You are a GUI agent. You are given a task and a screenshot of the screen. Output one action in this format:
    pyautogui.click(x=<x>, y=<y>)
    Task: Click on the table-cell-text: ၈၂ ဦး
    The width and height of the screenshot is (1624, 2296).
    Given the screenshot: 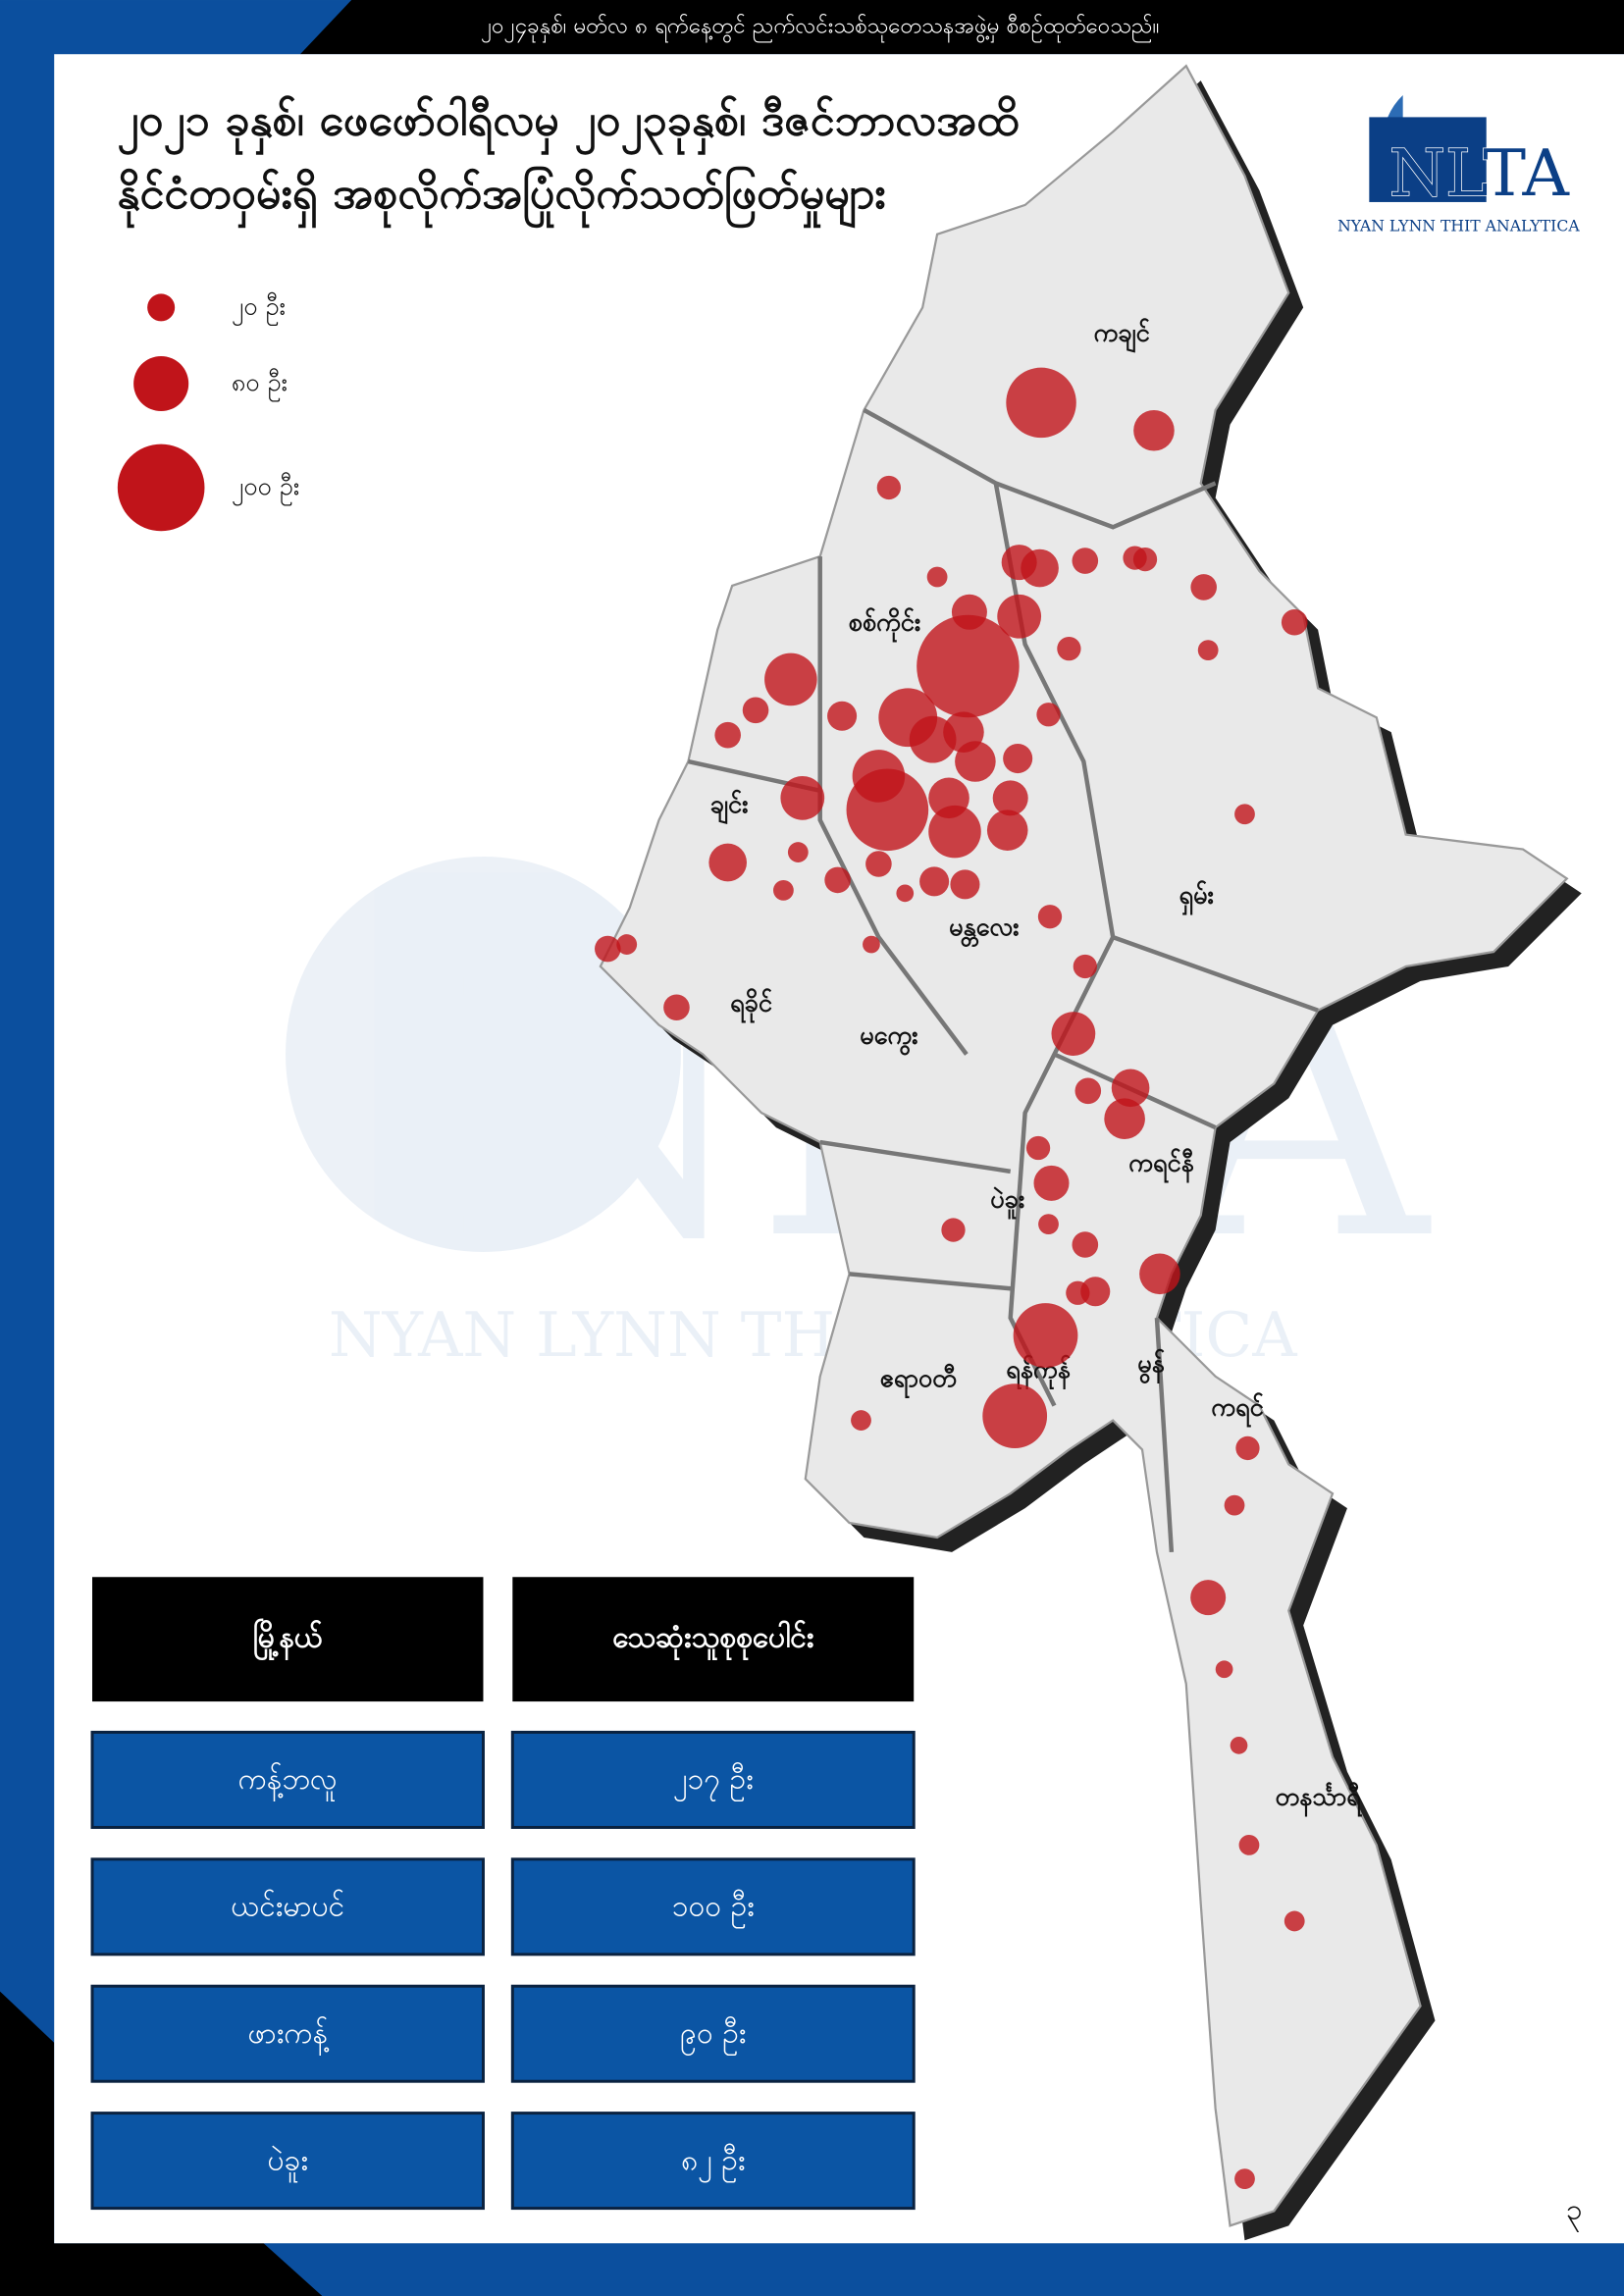 What is the action you would take?
    pyautogui.click(x=713, y=2163)
    